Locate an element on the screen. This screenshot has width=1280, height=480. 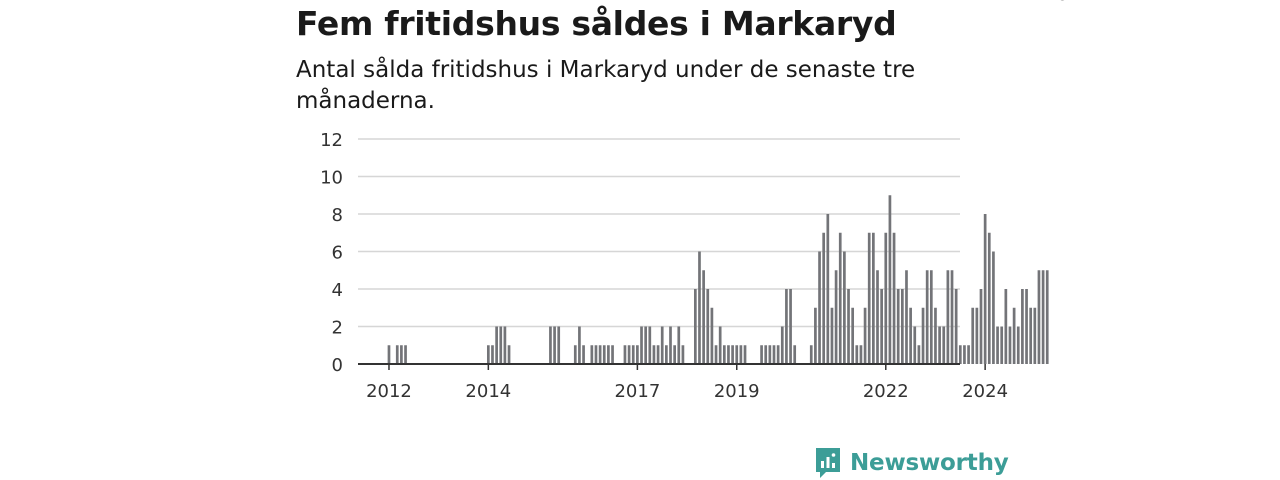
y-tick-label: 4 is located at coordinates (337, 290).